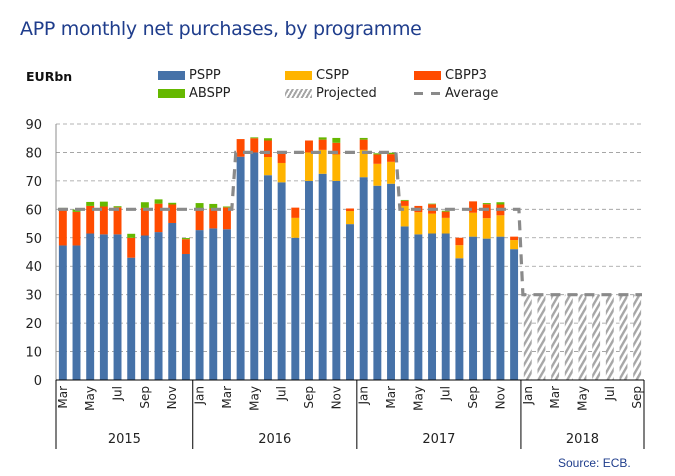  Describe the element at coordinates (594, 463) in the screenshot. I see `source-note: Source: ECB.` at that location.